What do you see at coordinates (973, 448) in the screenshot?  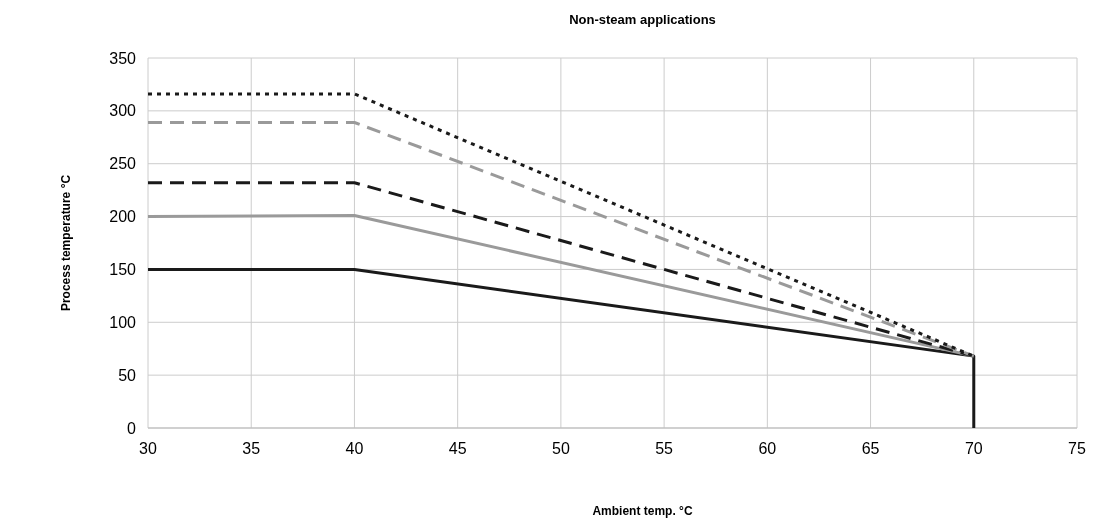 I see `x-tick-label: 70` at bounding box center [973, 448].